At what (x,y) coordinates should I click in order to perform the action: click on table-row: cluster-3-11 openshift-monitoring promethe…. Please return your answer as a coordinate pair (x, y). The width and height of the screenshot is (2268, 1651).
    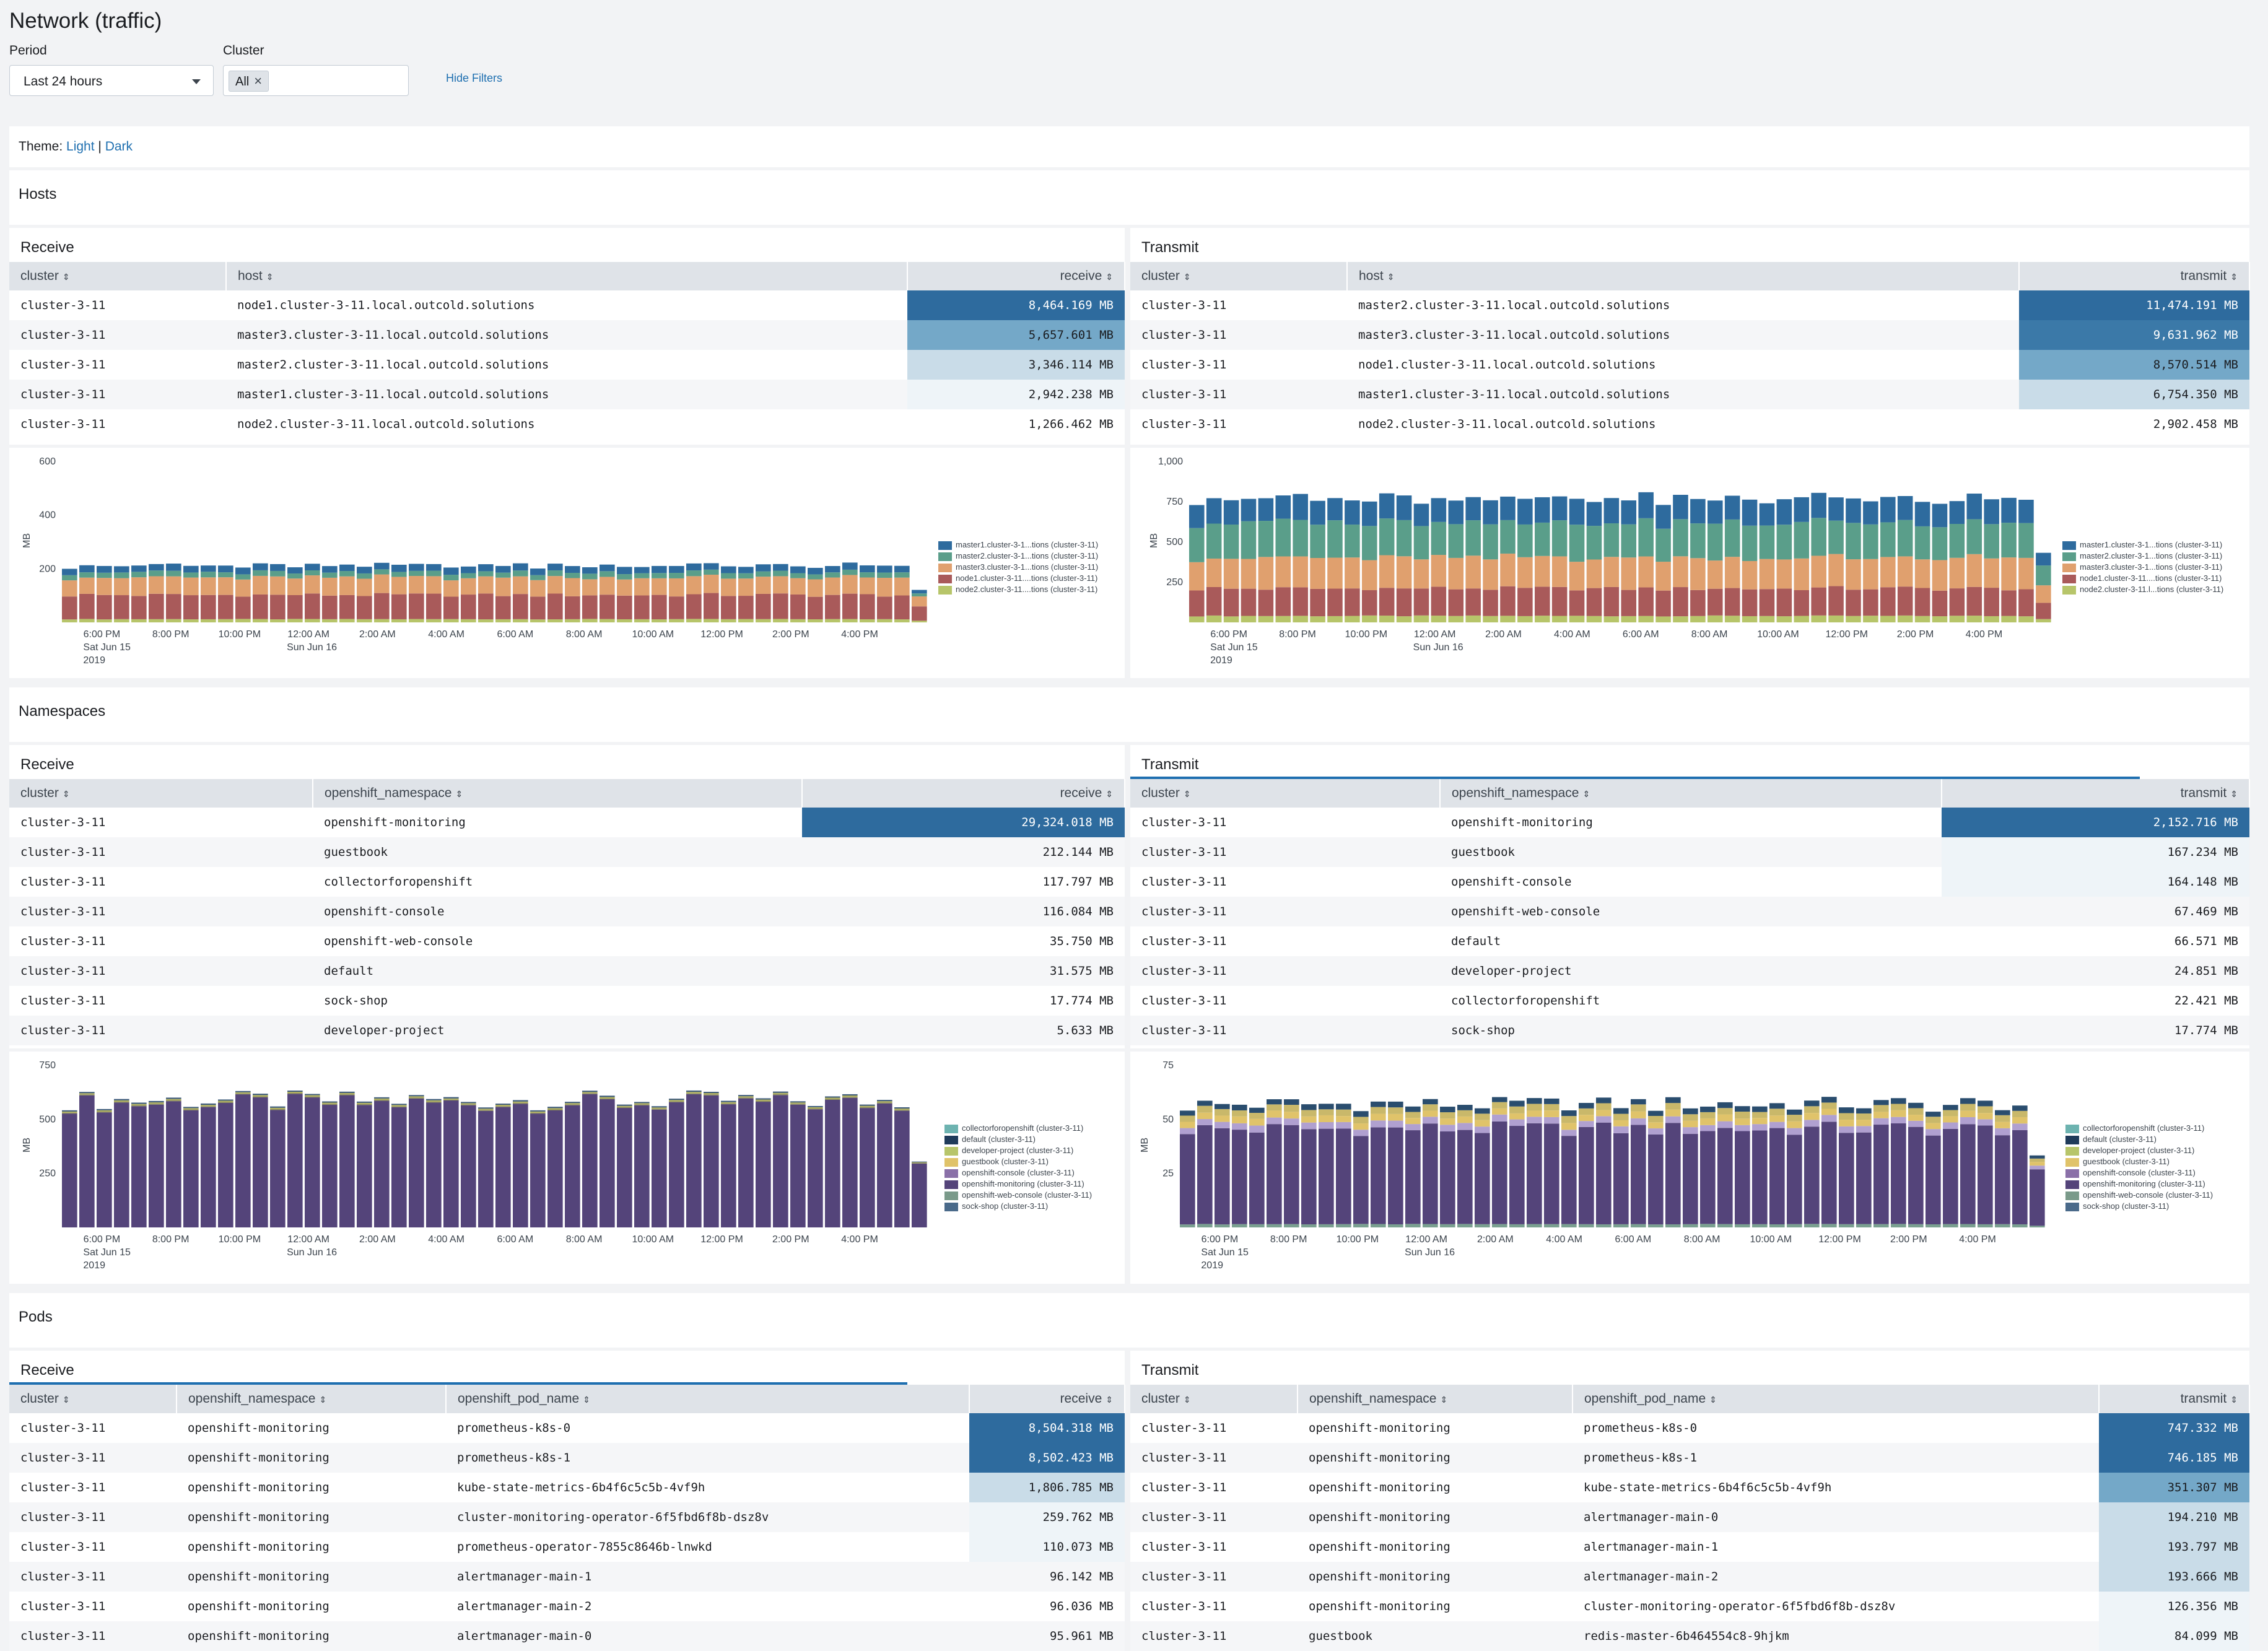
    Looking at the image, I should click on (567, 1458).